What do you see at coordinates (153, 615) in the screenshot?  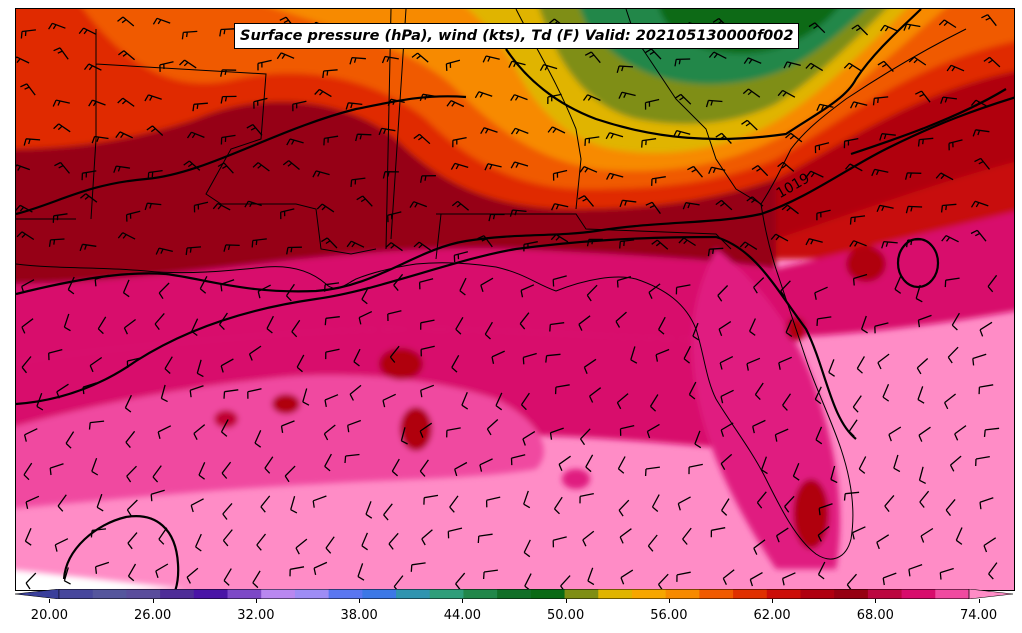 I see `colorbar-tick-label: 26.00` at bounding box center [153, 615].